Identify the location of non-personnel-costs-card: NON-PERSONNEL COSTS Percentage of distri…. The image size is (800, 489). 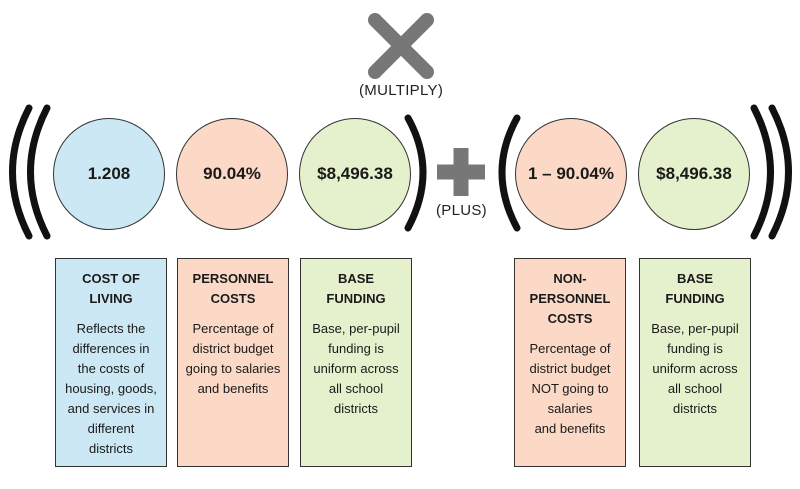
(570, 362).